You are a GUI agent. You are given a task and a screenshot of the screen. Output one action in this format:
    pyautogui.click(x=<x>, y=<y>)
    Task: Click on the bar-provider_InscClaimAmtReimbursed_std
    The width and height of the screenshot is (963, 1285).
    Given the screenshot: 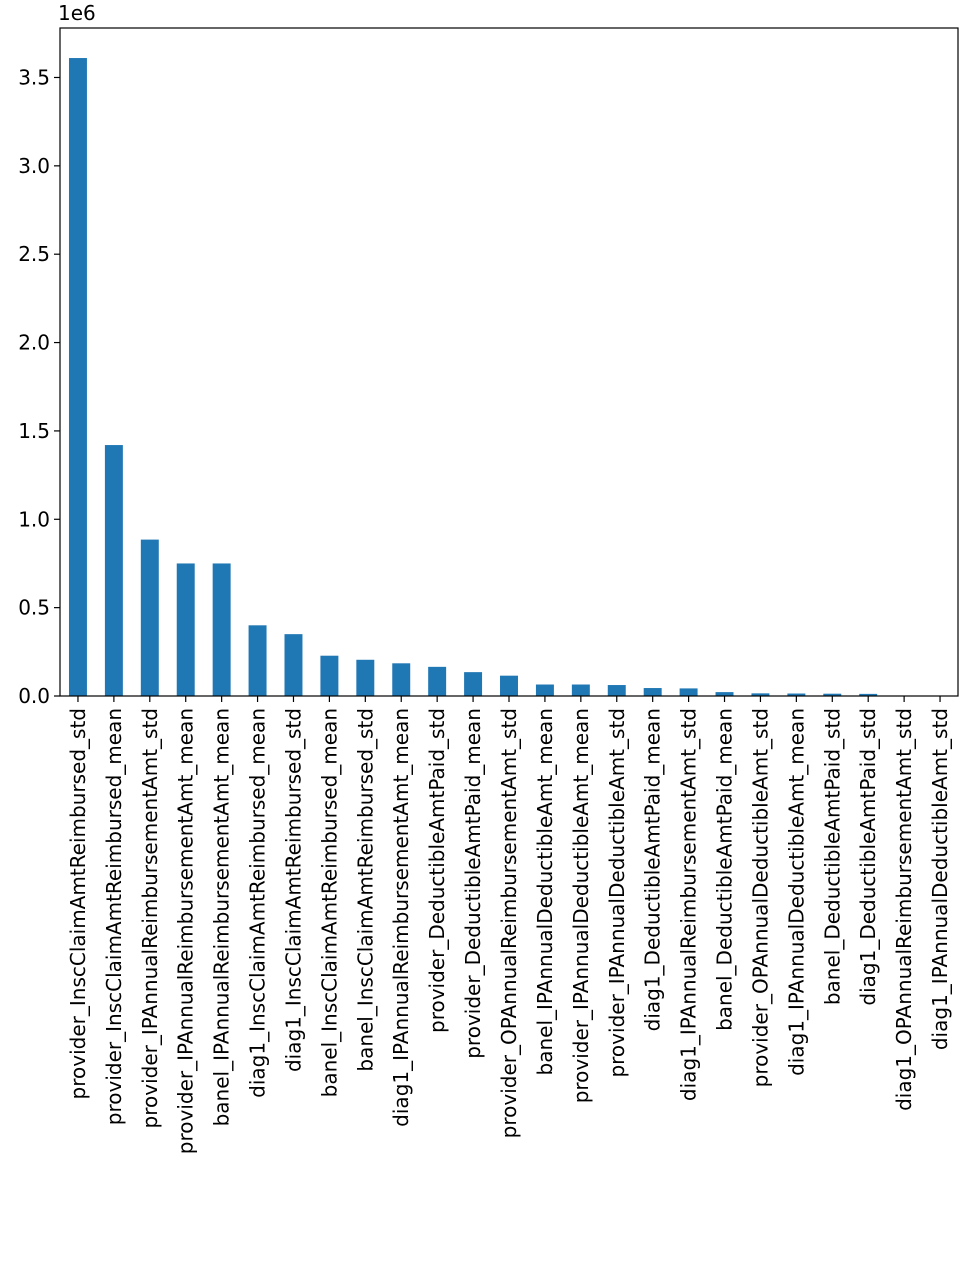 What is the action you would take?
    pyautogui.click(x=78, y=377)
    